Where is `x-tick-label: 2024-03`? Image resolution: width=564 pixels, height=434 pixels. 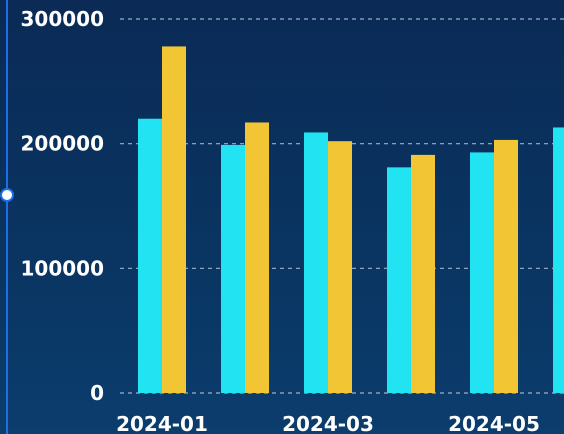 x-tick-label: 2024-03 is located at coordinates (328, 423).